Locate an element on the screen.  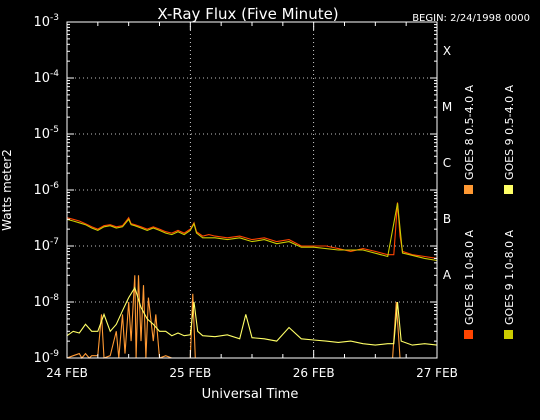
flare-class-labels: A B C M X is located at coordinates (447, 163).